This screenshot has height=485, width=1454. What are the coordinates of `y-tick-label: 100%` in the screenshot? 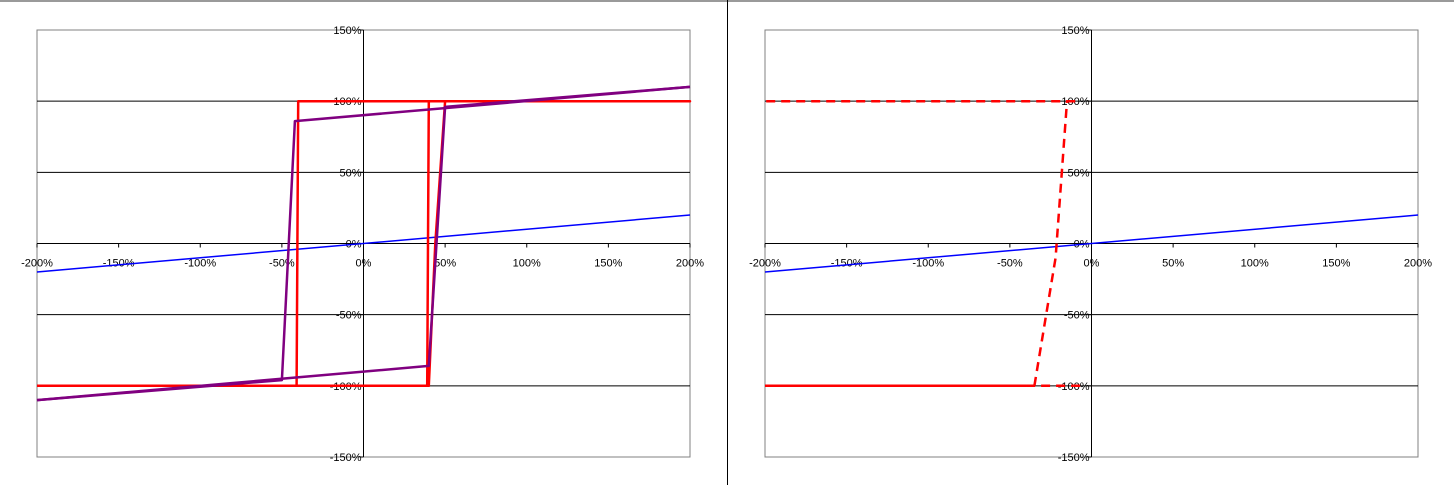 It's located at (1075, 102).